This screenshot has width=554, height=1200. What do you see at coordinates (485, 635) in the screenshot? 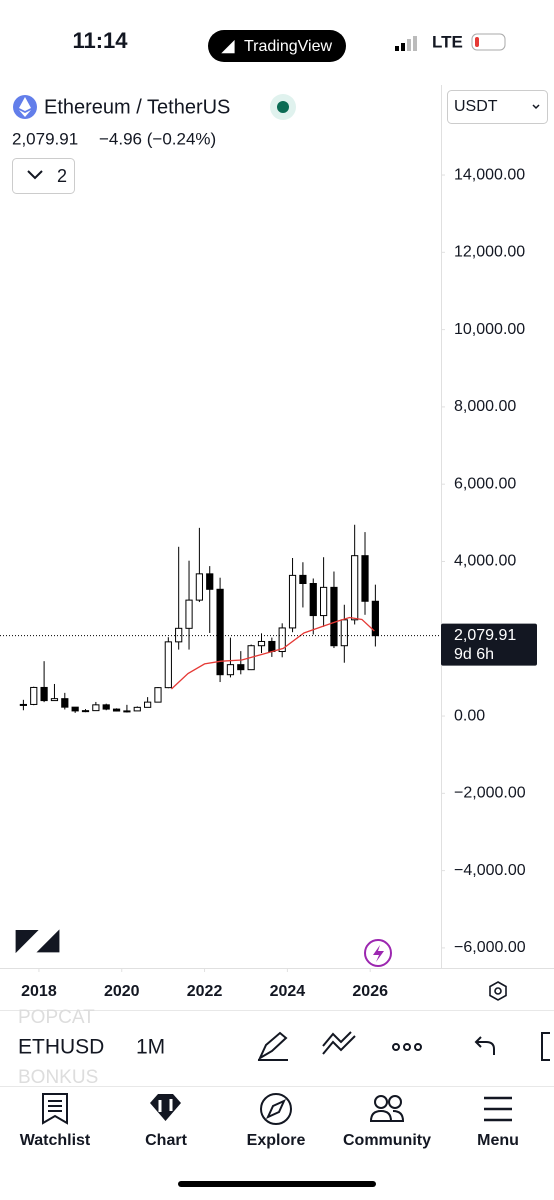
I see `price-tag-label: 2,079.91` at bounding box center [485, 635].